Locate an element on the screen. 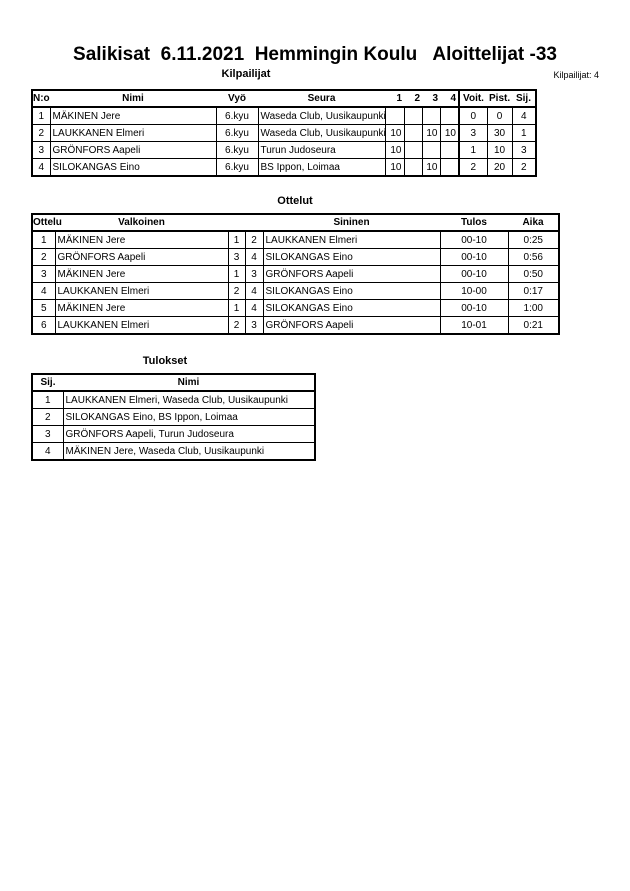  table-header: Ottelu Valkoinen Sininen Tulos Aika is located at coordinates (295, 223).